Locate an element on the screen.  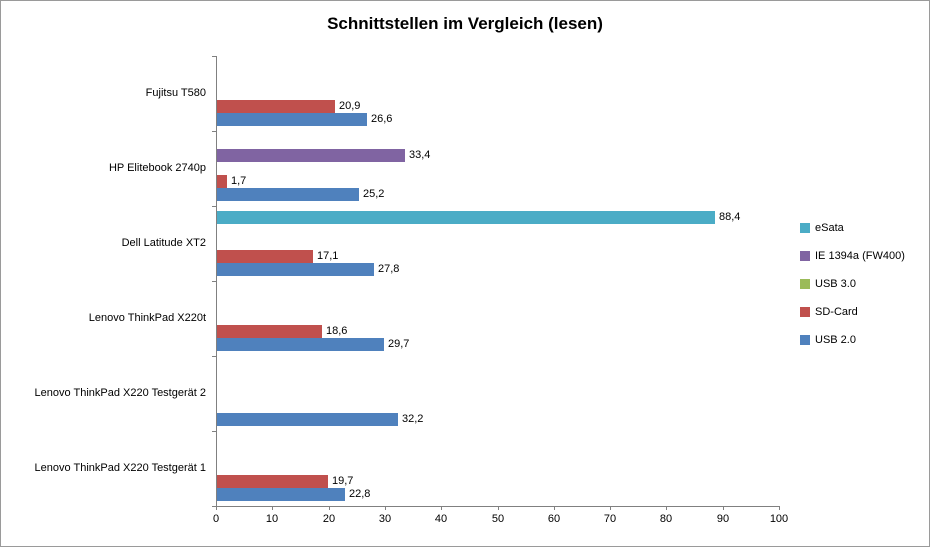
category-label: Dell Latitude XT2 is located at coordinates (163, 243).